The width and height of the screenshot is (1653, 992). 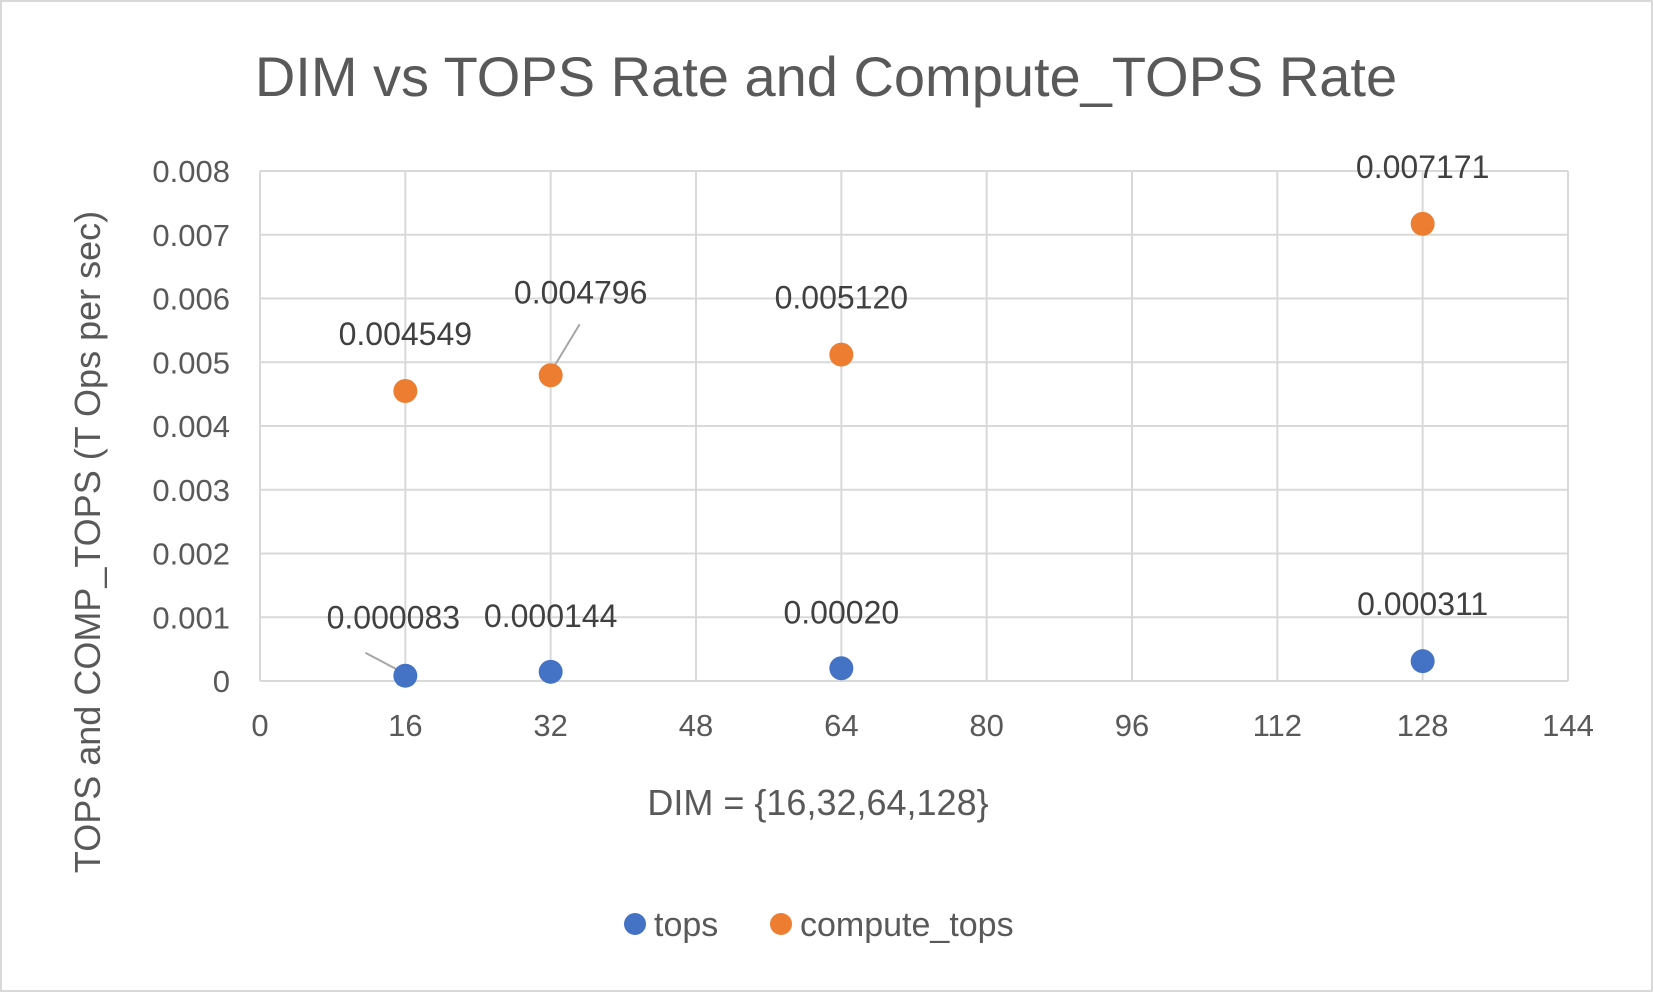 I want to click on y-tick-label: 0.006, so click(x=191, y=299).